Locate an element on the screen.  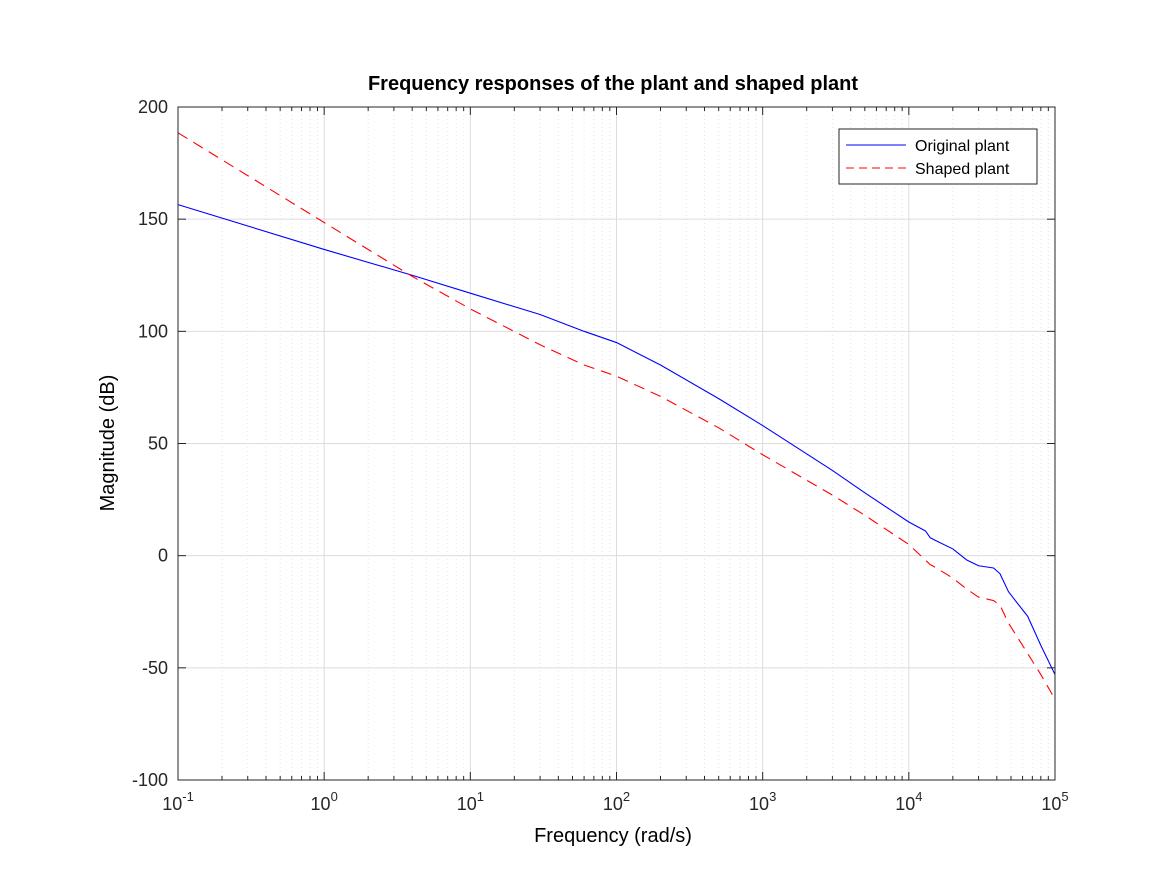
y-tick-label: 100 is located at coordinates (153, 331).